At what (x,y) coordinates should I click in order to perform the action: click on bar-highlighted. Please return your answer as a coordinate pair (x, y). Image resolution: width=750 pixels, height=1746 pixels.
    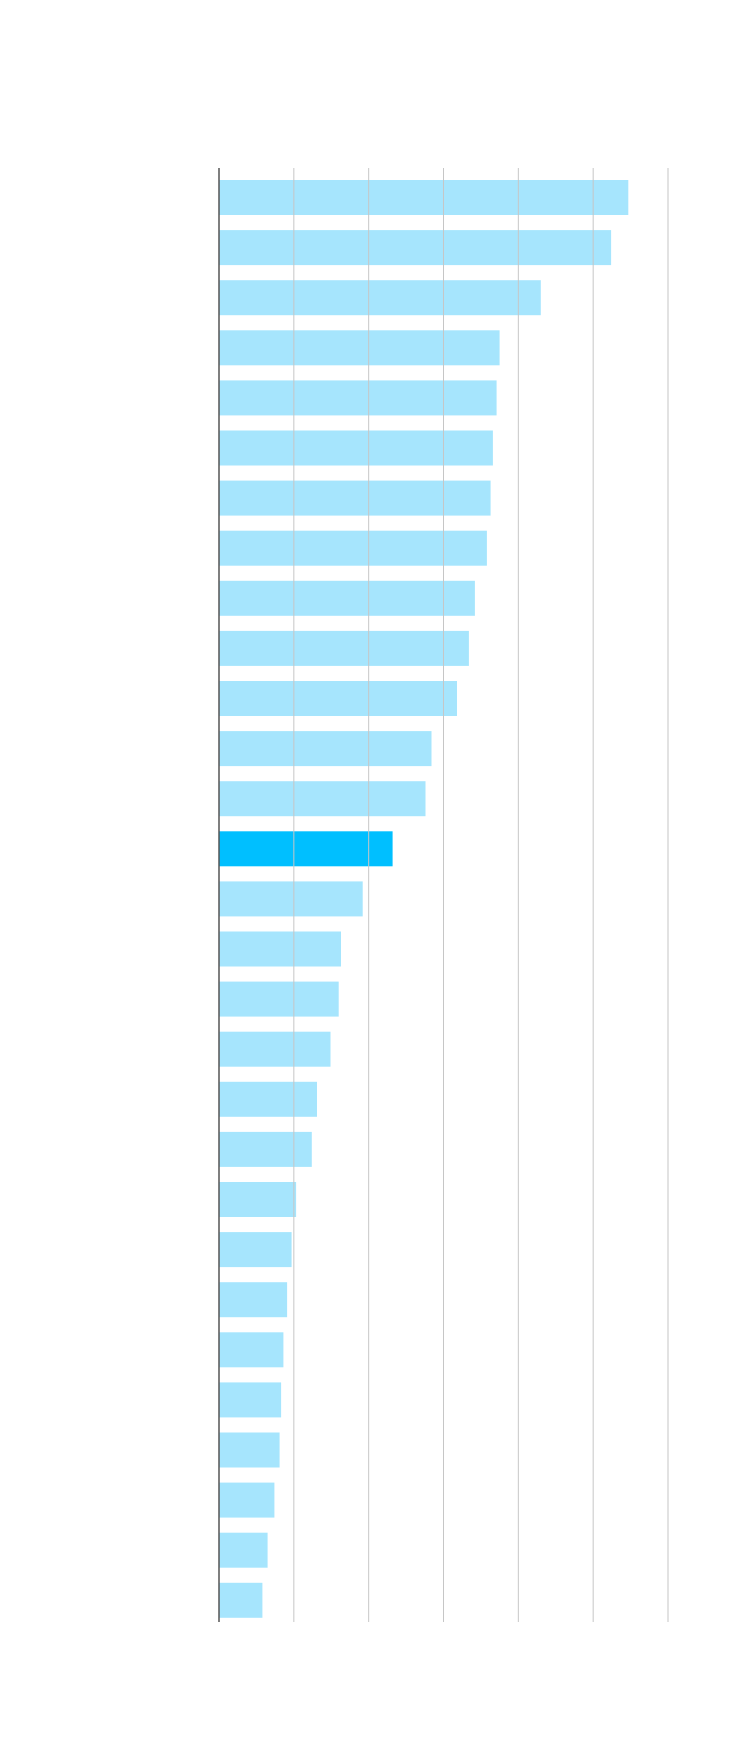
    Looking at the image, I should click on (306, 849).